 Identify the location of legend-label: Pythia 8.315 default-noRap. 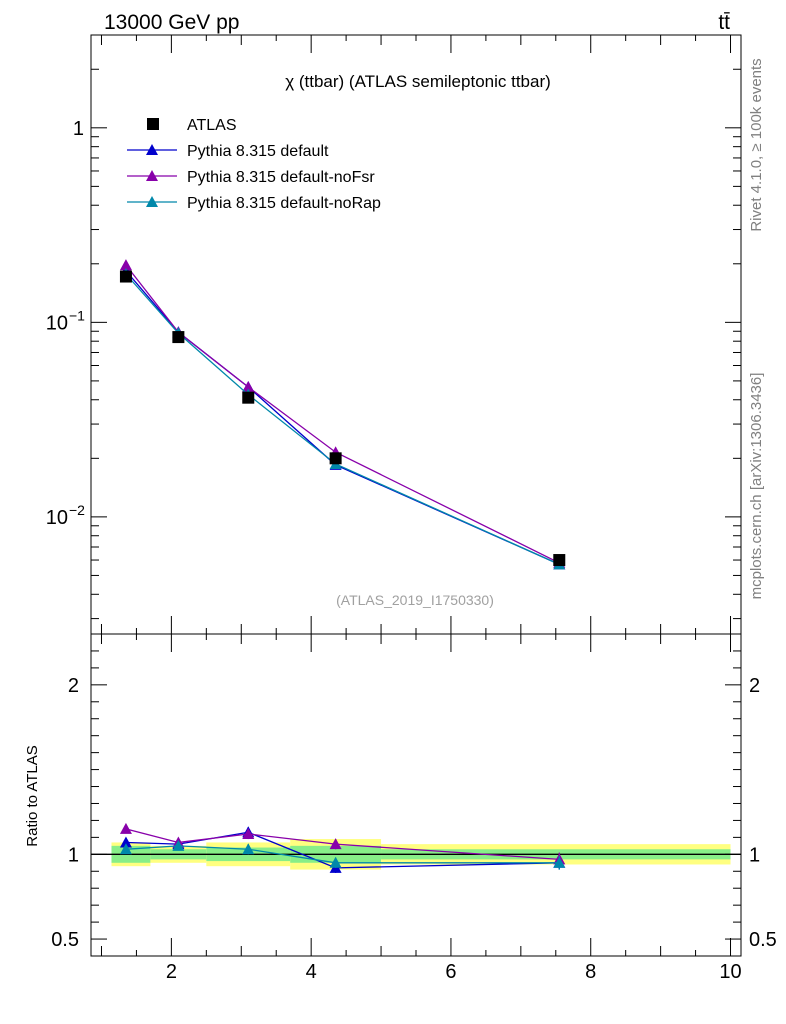
(284, 203).